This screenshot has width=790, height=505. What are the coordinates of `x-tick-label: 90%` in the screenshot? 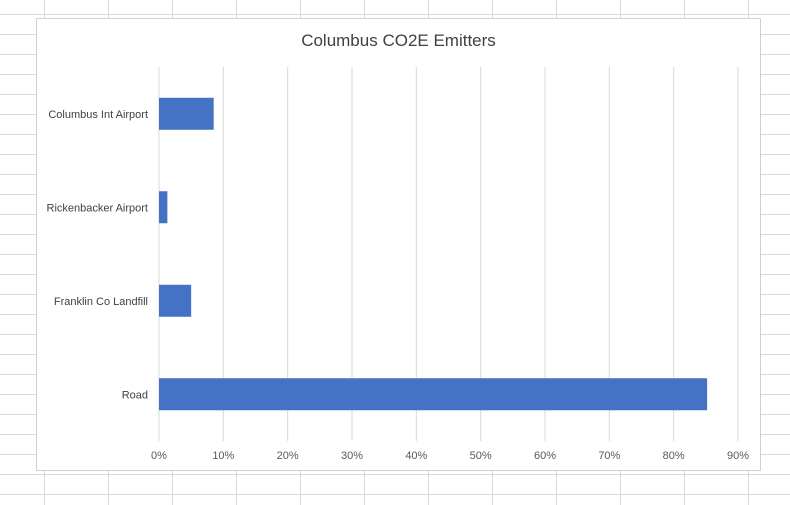 It's located at (738, 456).